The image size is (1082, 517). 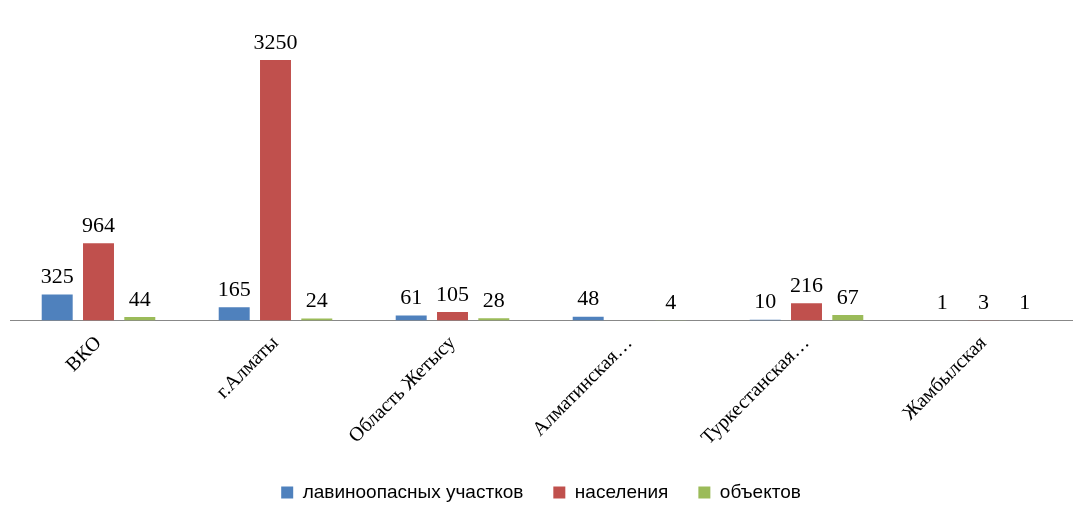 I want to click on legend-label: объектов, so click(x=760, y=491).